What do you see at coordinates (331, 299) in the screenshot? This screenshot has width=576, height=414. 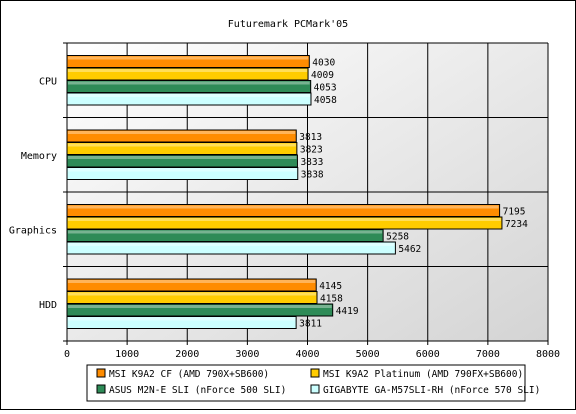 I see `data-label: 4158` at bounding box center [331, 299].